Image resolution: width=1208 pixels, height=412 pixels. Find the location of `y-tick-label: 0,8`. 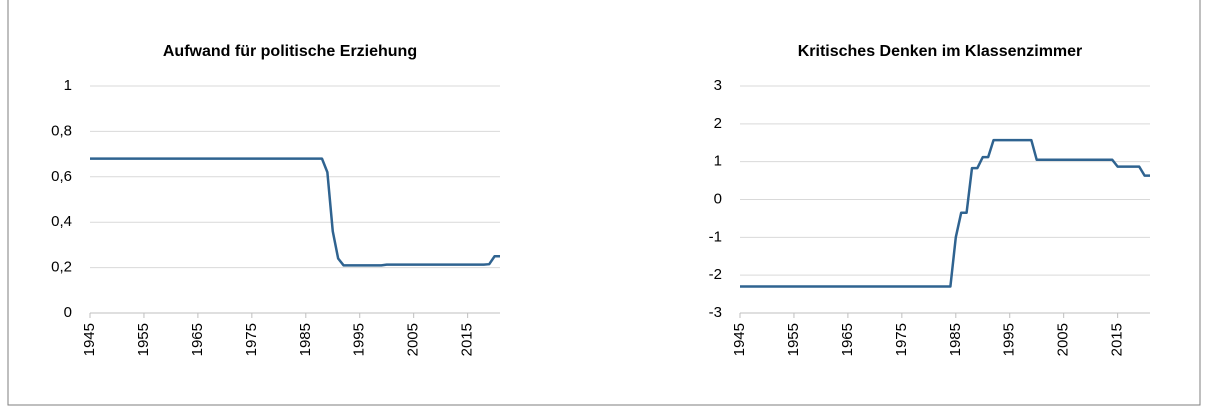

y-tick-label: 0,8 is located at coordinates (61, 130).